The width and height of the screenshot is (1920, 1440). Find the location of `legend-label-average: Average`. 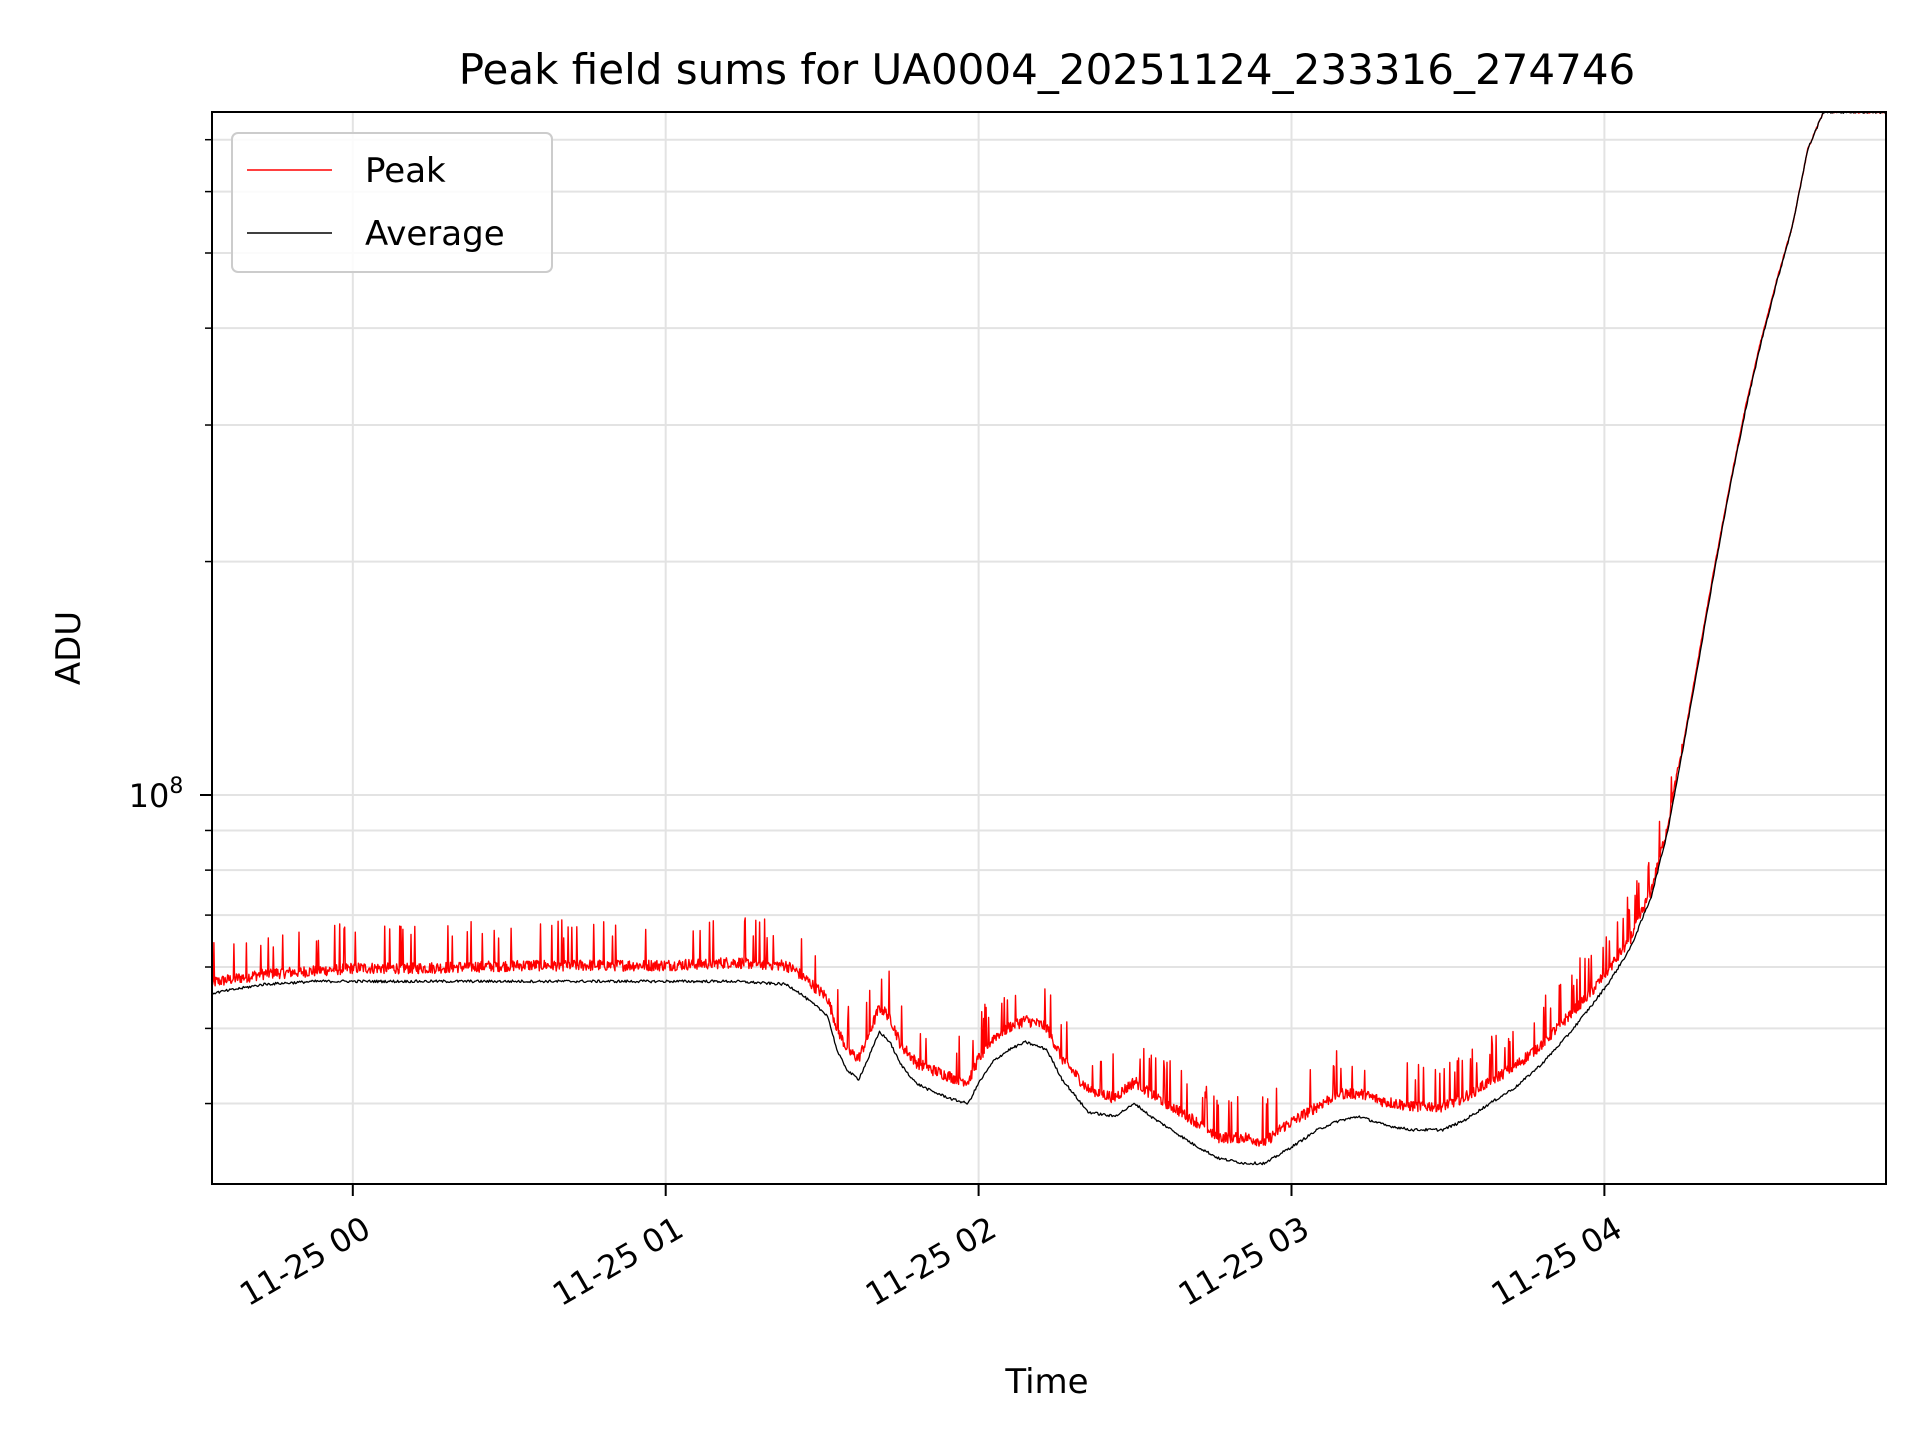

legend-label-average: Average is located at coordinates (435, 234).